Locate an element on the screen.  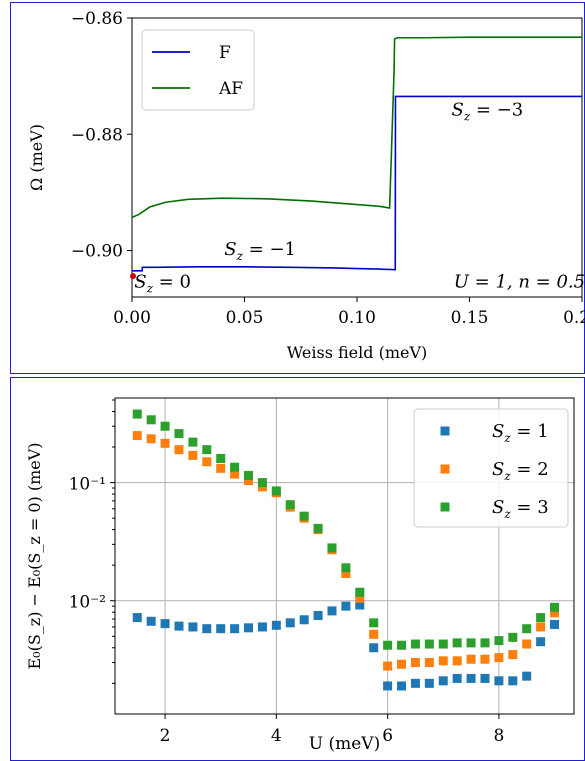
x-axis-label: U (meV) is located at coordinates (344, 744).